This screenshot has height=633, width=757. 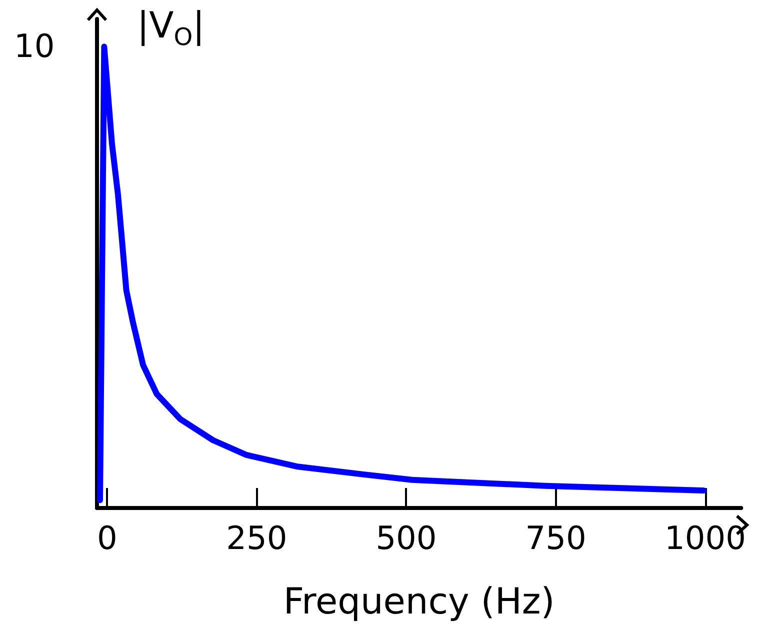 What do you see at coordinates (555, 538) in the screenshot?
I see `x-tick-label: 750` at bounding box center [555, 538].